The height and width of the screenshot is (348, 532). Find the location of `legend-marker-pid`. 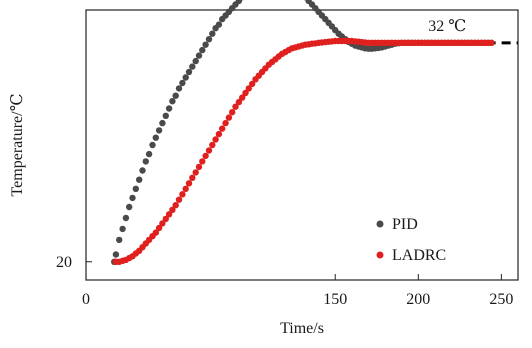

legend-marker-pid is located at coordinates (380, 224).